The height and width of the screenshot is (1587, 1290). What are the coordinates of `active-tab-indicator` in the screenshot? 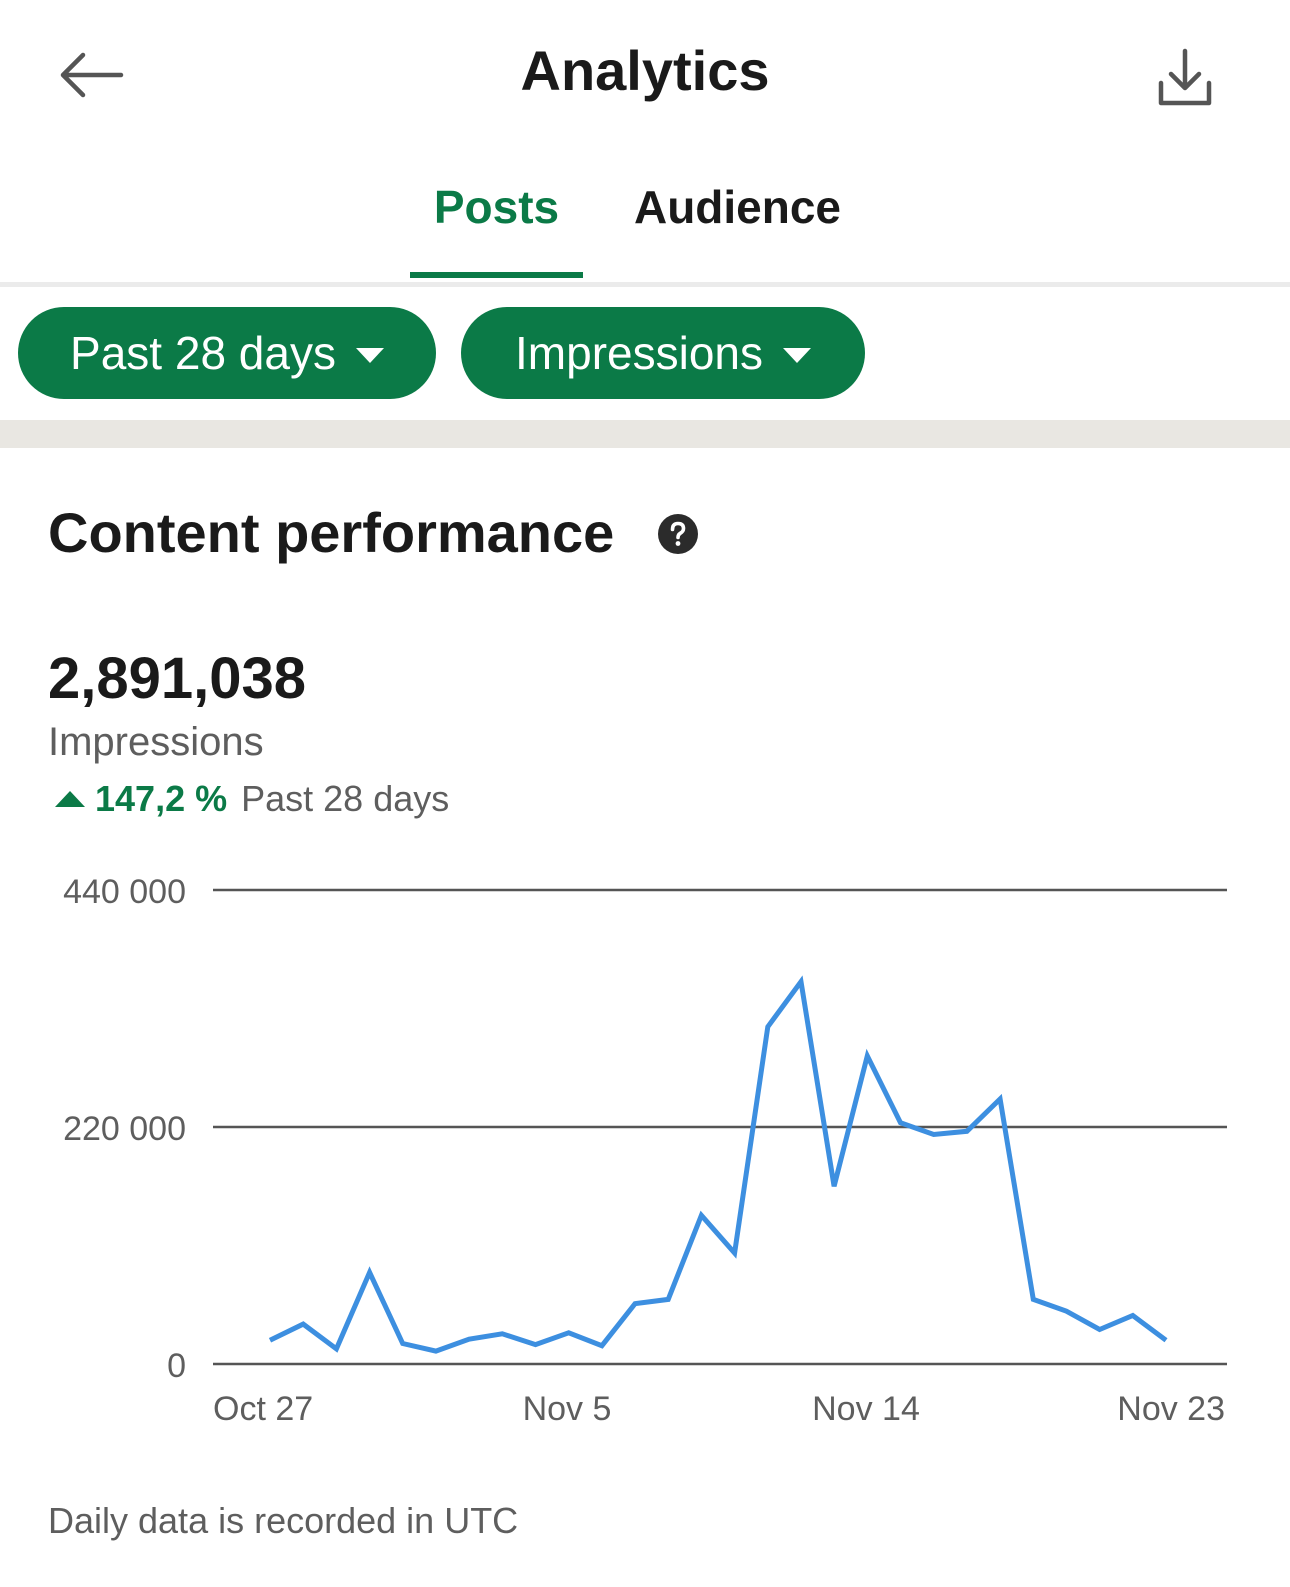 It's located at (496, 275).